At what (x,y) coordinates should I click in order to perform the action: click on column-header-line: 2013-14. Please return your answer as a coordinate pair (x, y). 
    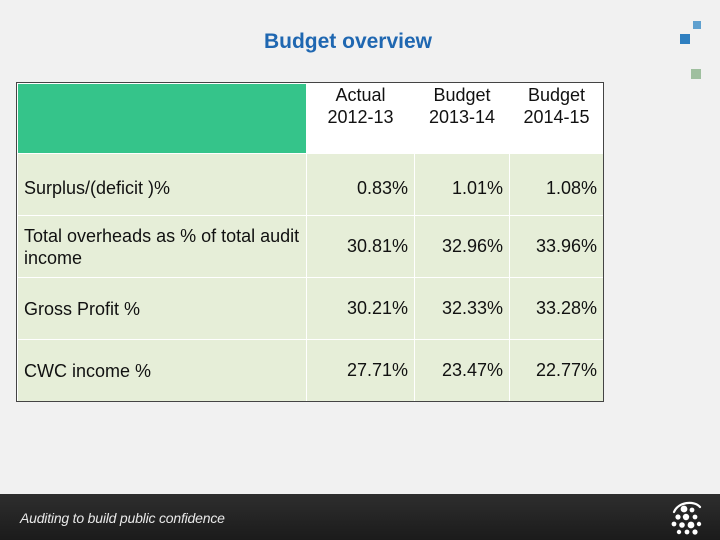
    Looking at the image, I should click on (462, 117).